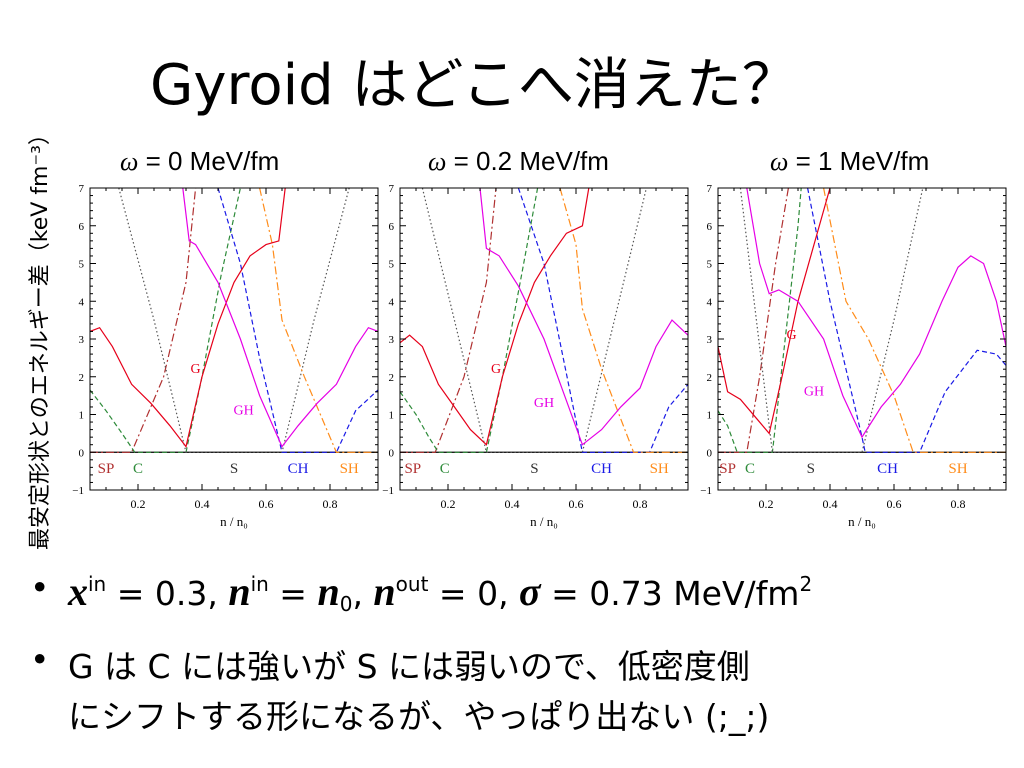  I want to click on panel-title-value: = 1 MeV/fm, so click(859, 161).